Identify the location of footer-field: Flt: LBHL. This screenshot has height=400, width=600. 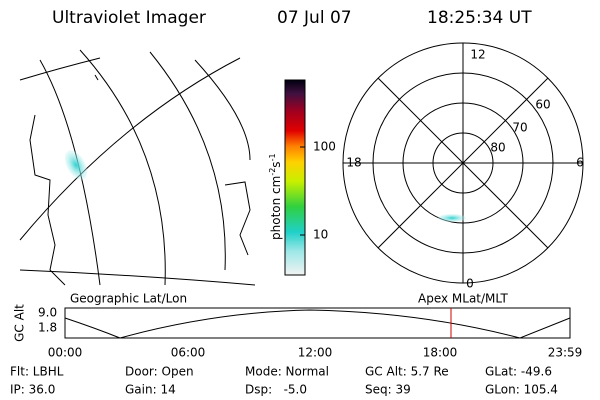
(37, 372).